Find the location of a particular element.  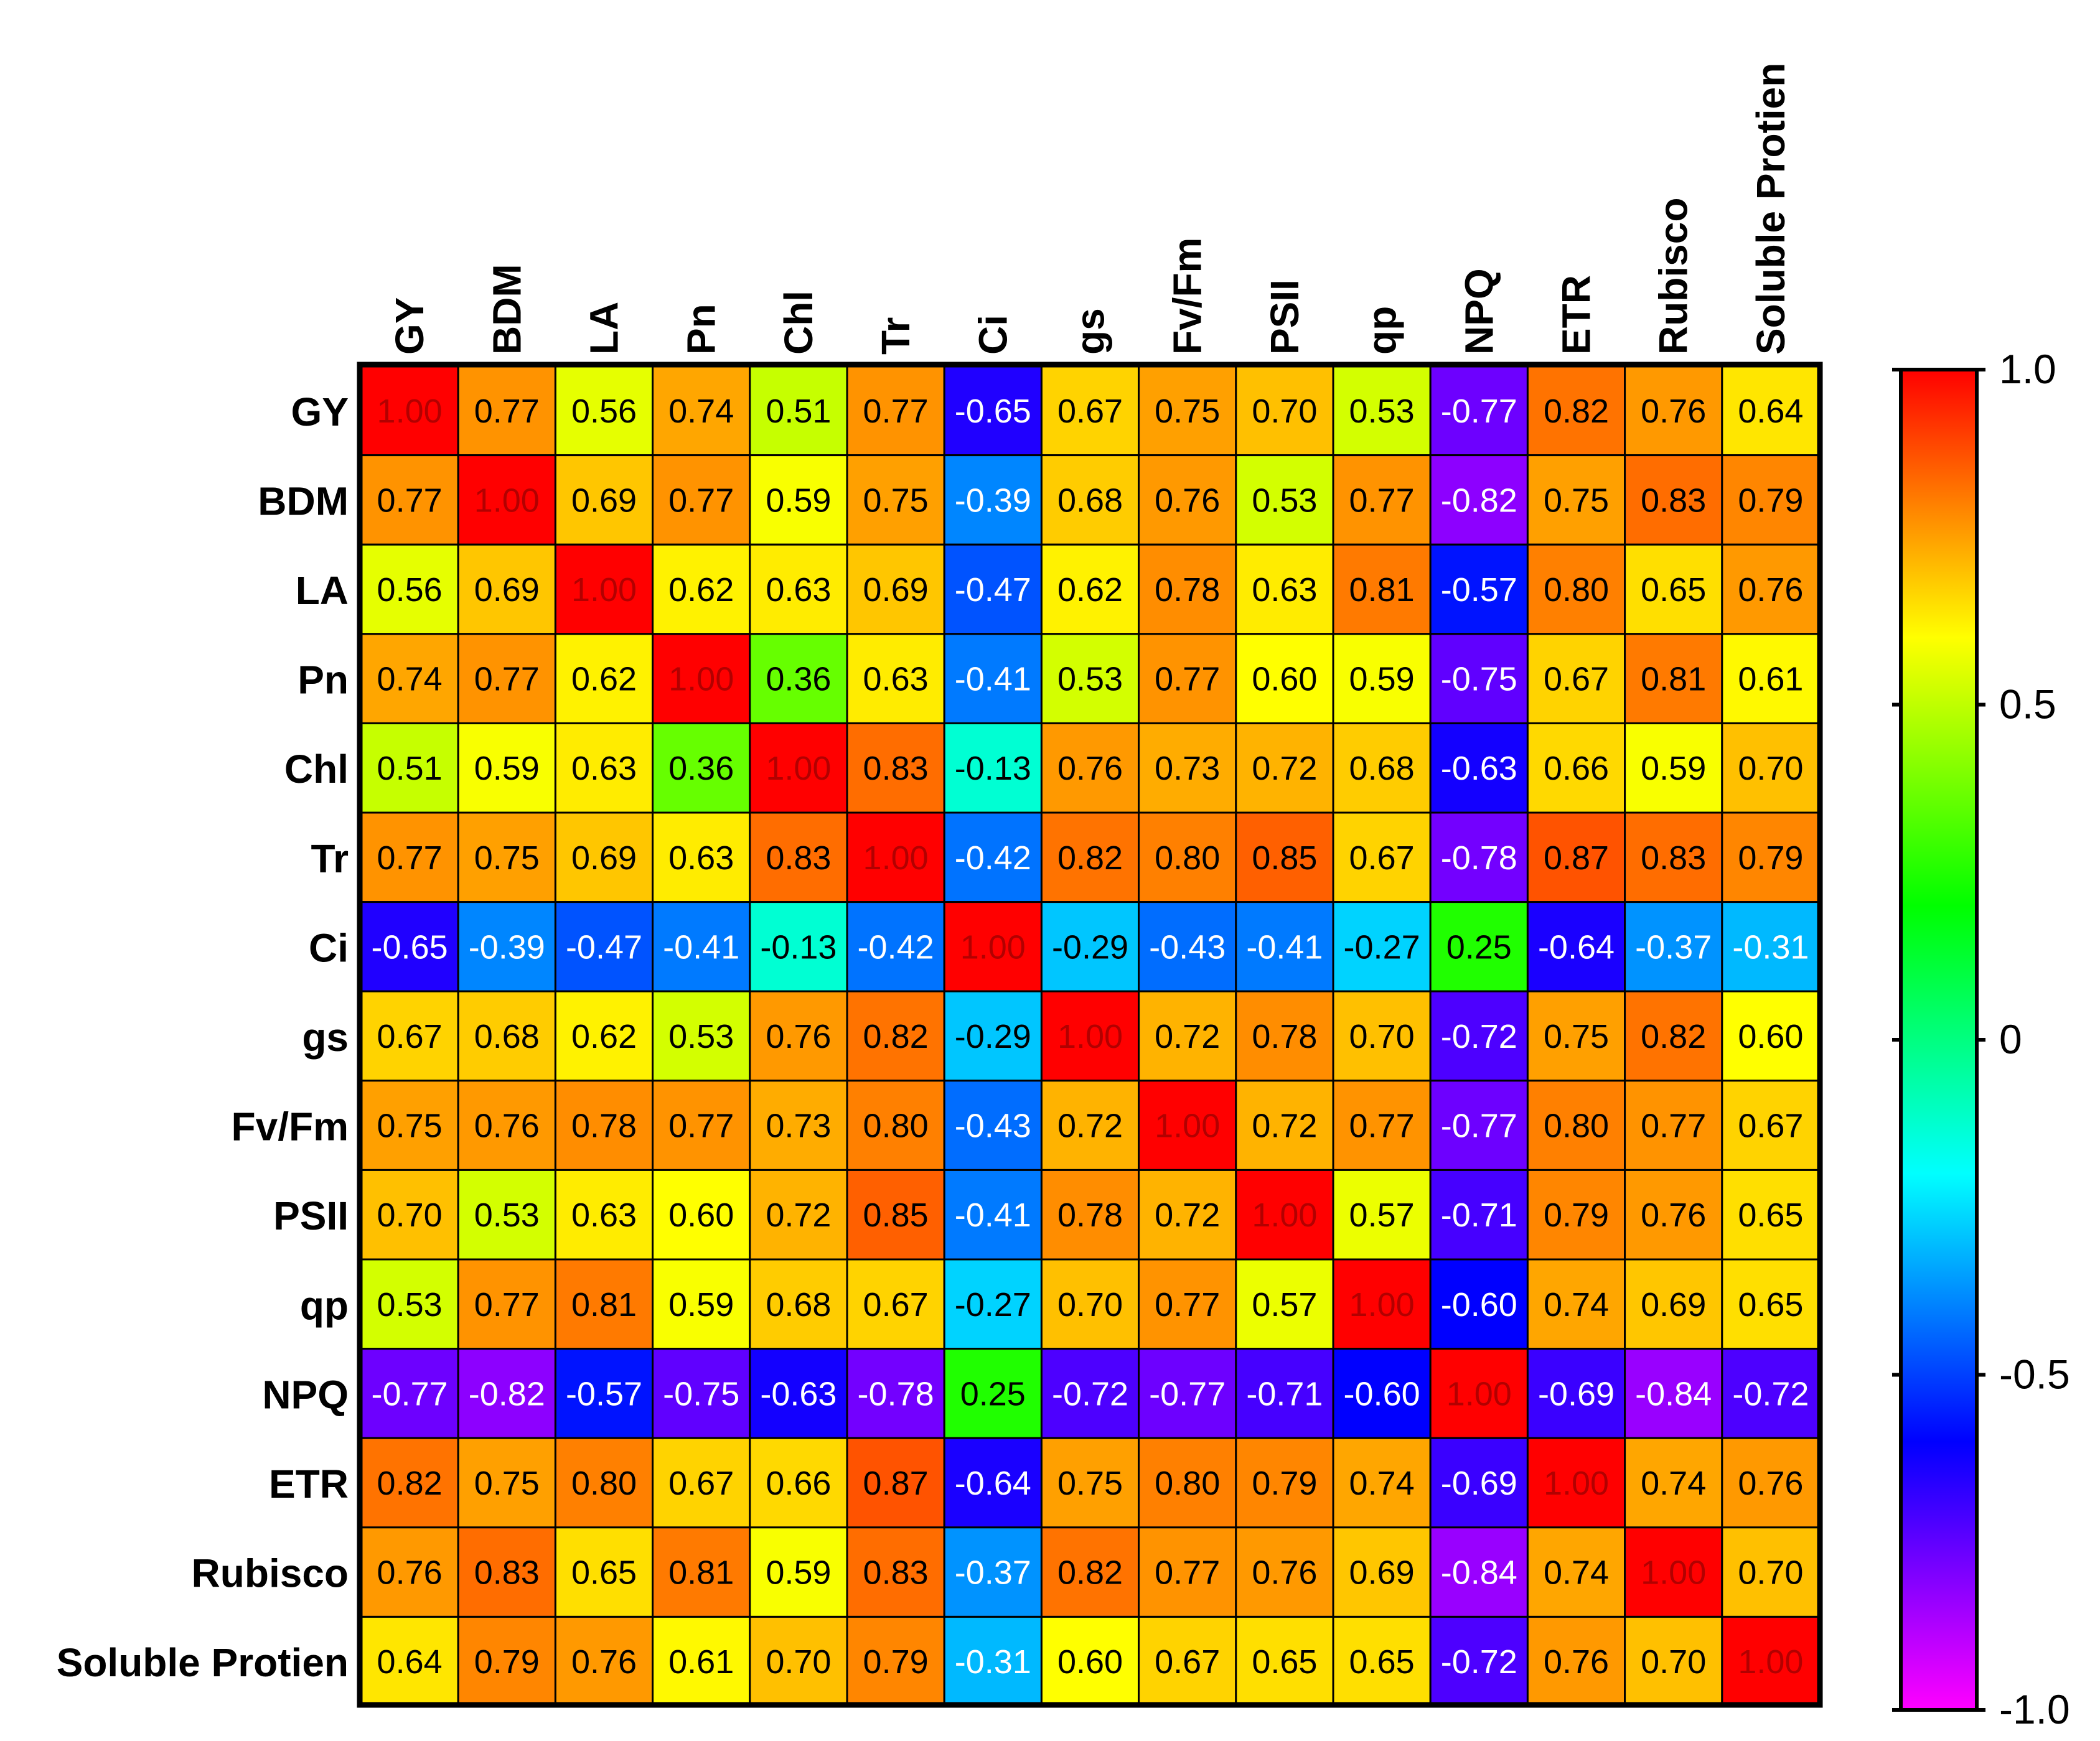

cell-value: 0.66 is located at coordinates (798, 1483).